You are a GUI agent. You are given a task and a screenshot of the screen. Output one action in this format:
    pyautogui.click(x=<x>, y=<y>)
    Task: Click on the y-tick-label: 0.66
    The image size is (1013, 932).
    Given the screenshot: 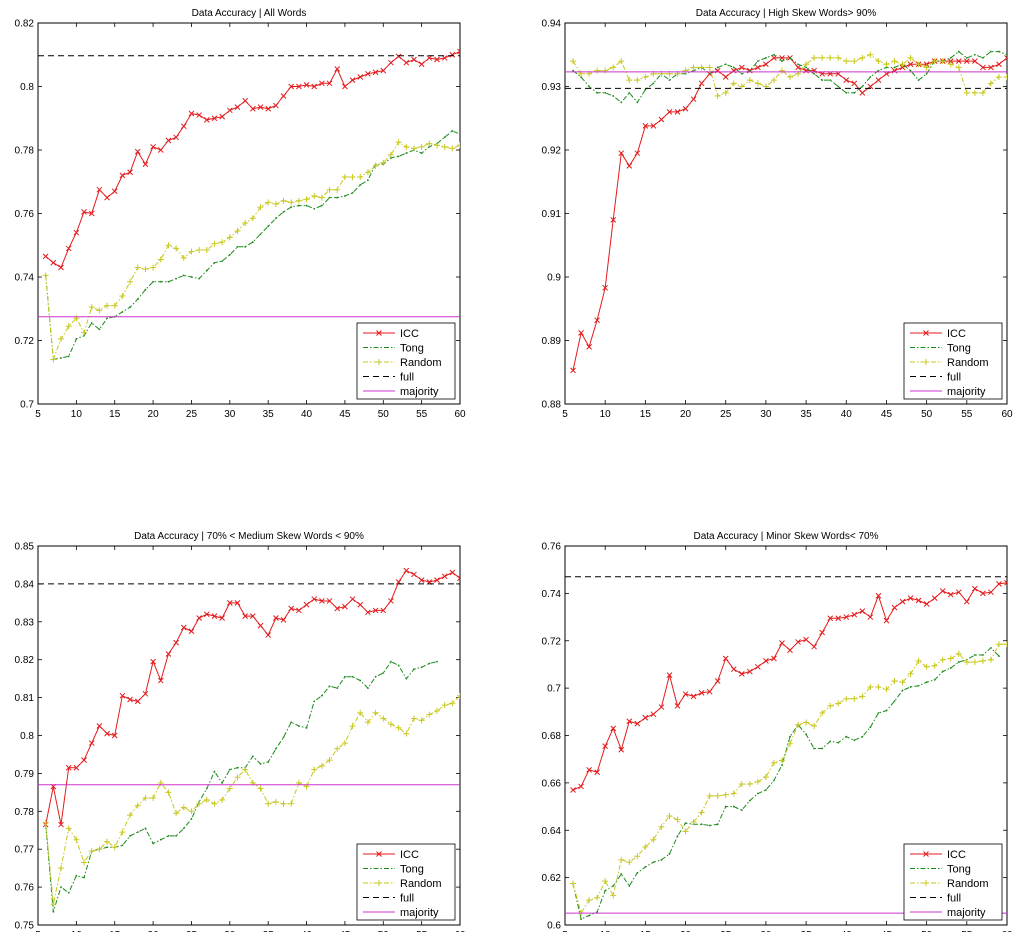 What is the action you would take?
    pyautogui.click(x=552, y=783)
    